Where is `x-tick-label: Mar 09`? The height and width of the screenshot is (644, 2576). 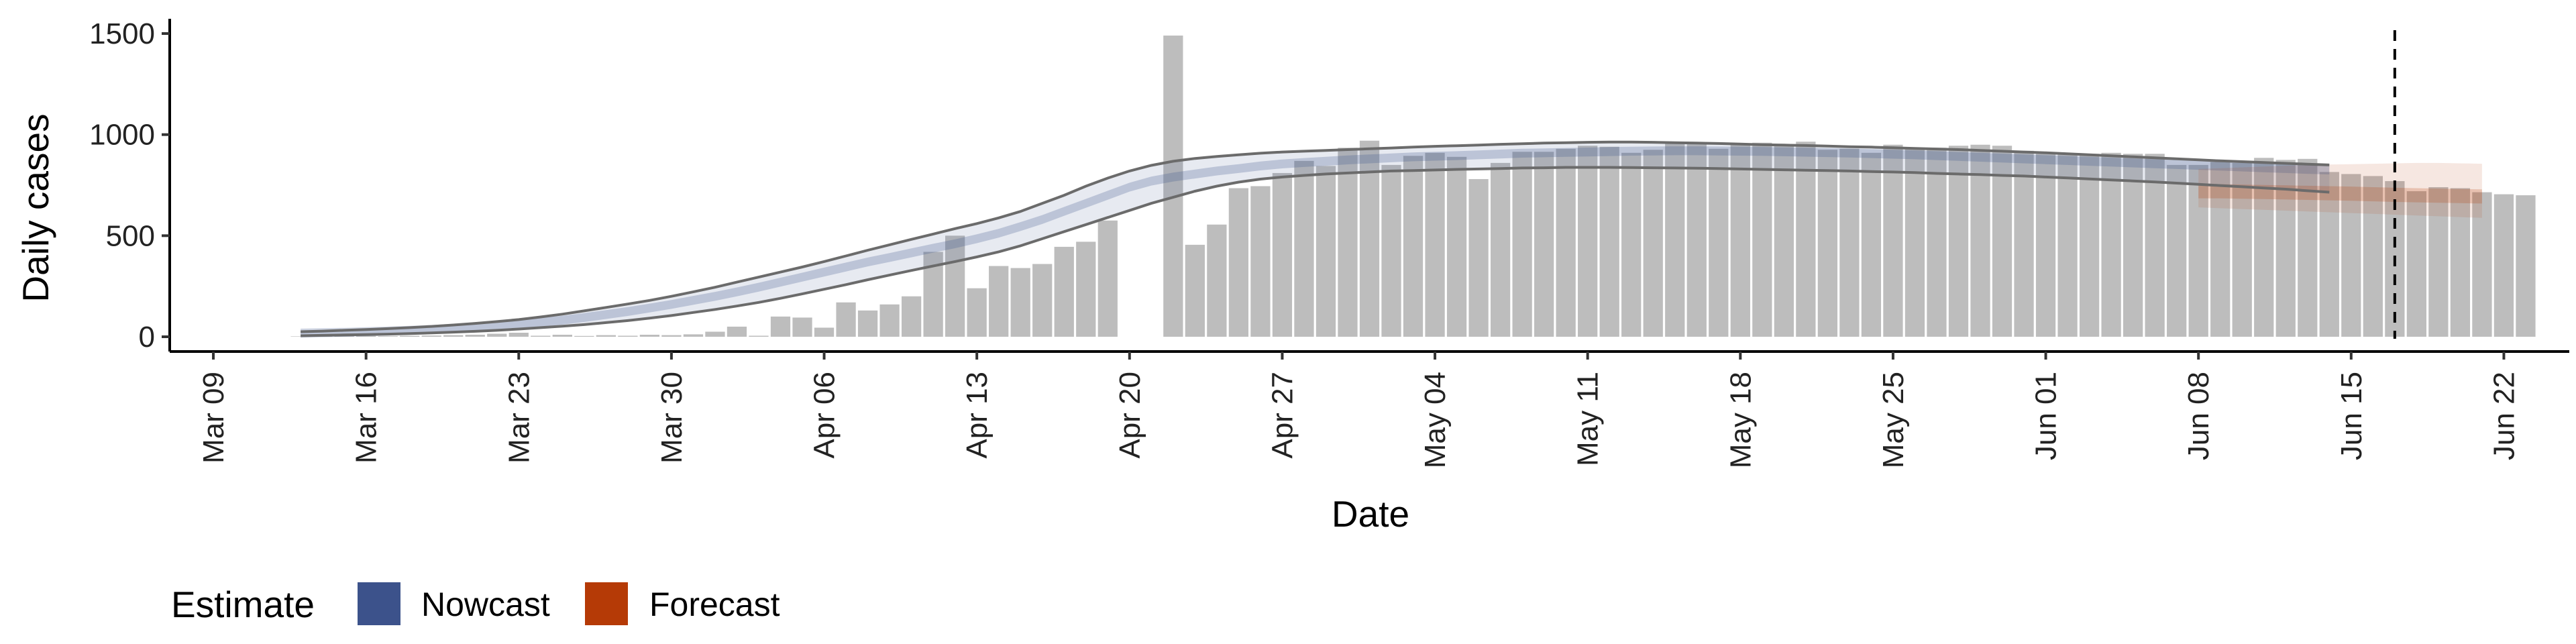
x-tick-label: Mar 09 is located at coordinates (213, 418).